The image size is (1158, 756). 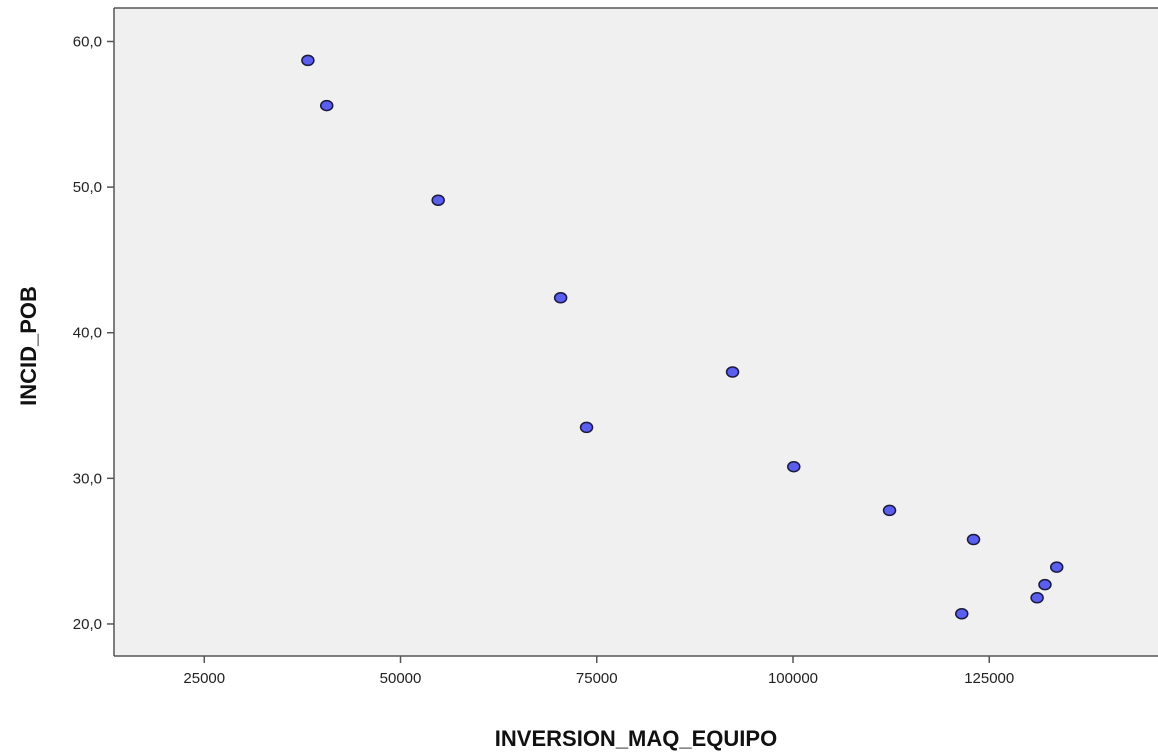 I want to click on y-tick-label: 30,0, so click(x=87, y=478).